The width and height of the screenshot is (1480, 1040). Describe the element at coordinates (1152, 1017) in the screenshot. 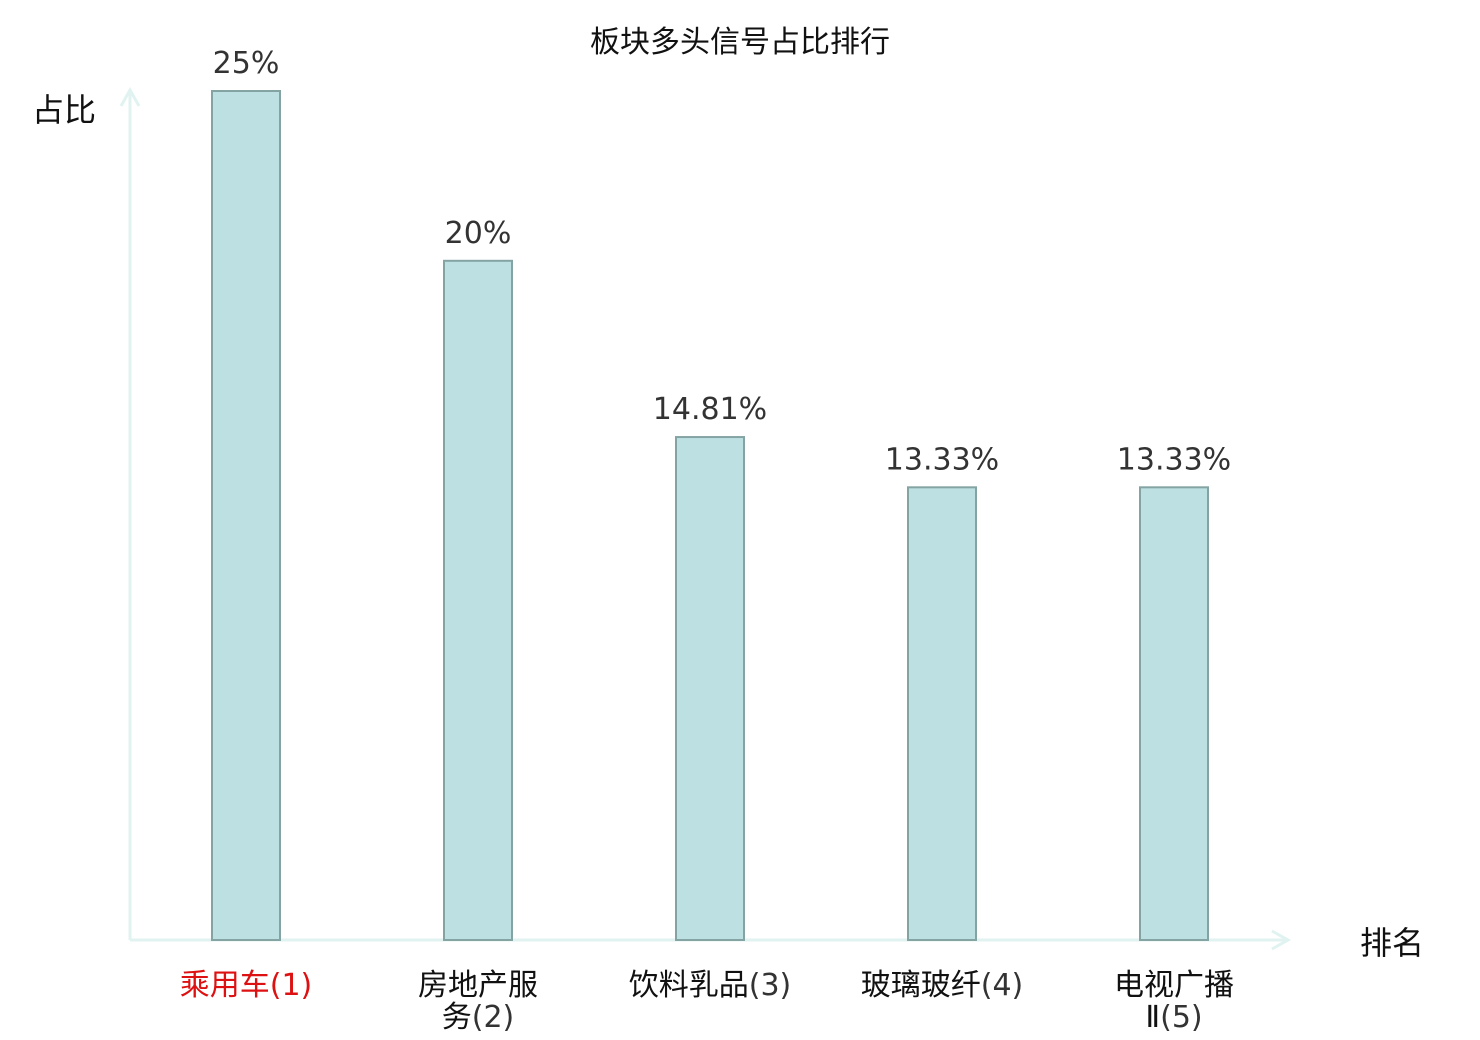

I see `category-name-continuation: Ⅱ` at that location.